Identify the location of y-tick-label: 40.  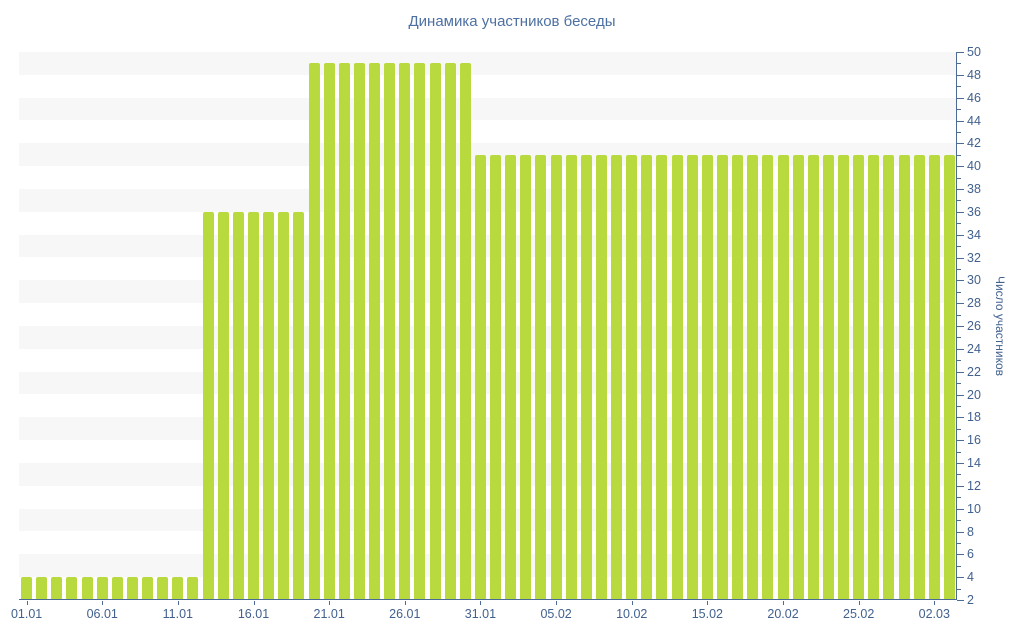
(974, 166).